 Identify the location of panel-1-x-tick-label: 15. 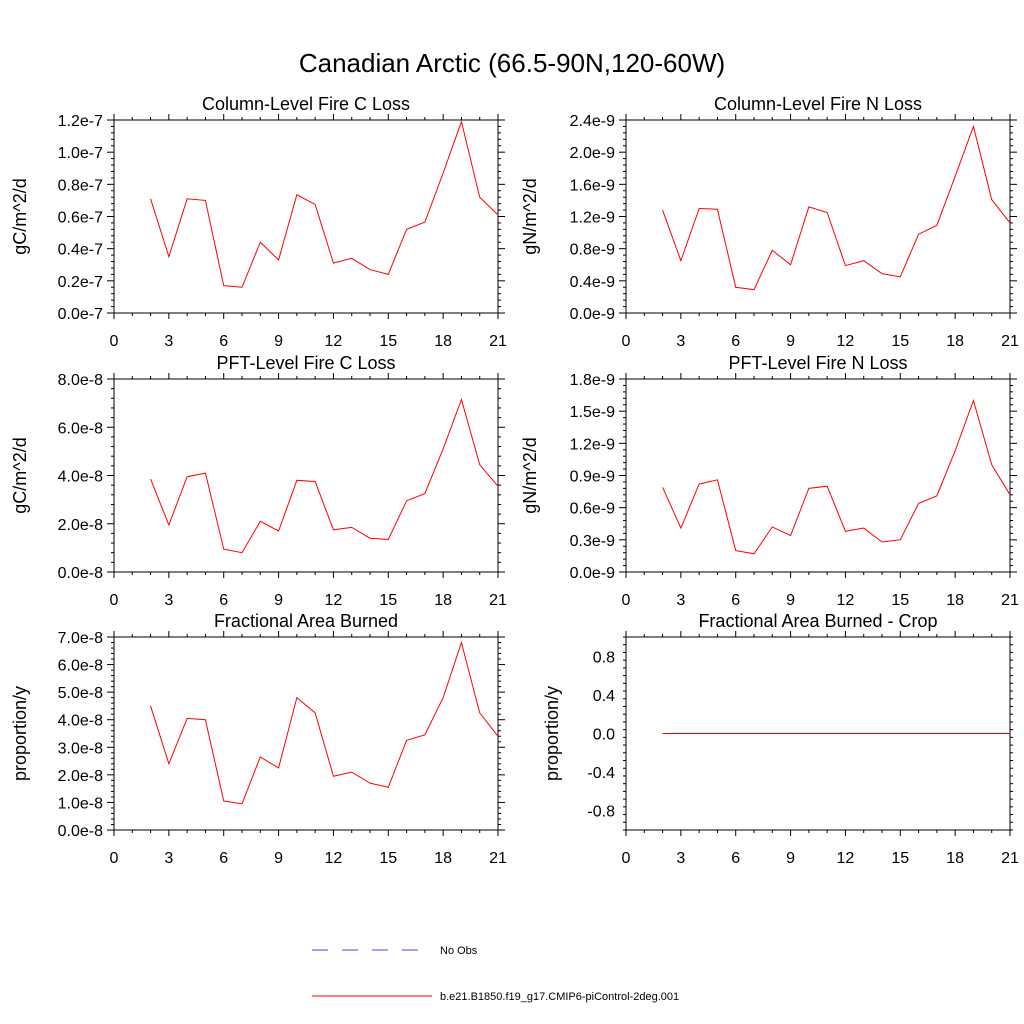
(388, 341).